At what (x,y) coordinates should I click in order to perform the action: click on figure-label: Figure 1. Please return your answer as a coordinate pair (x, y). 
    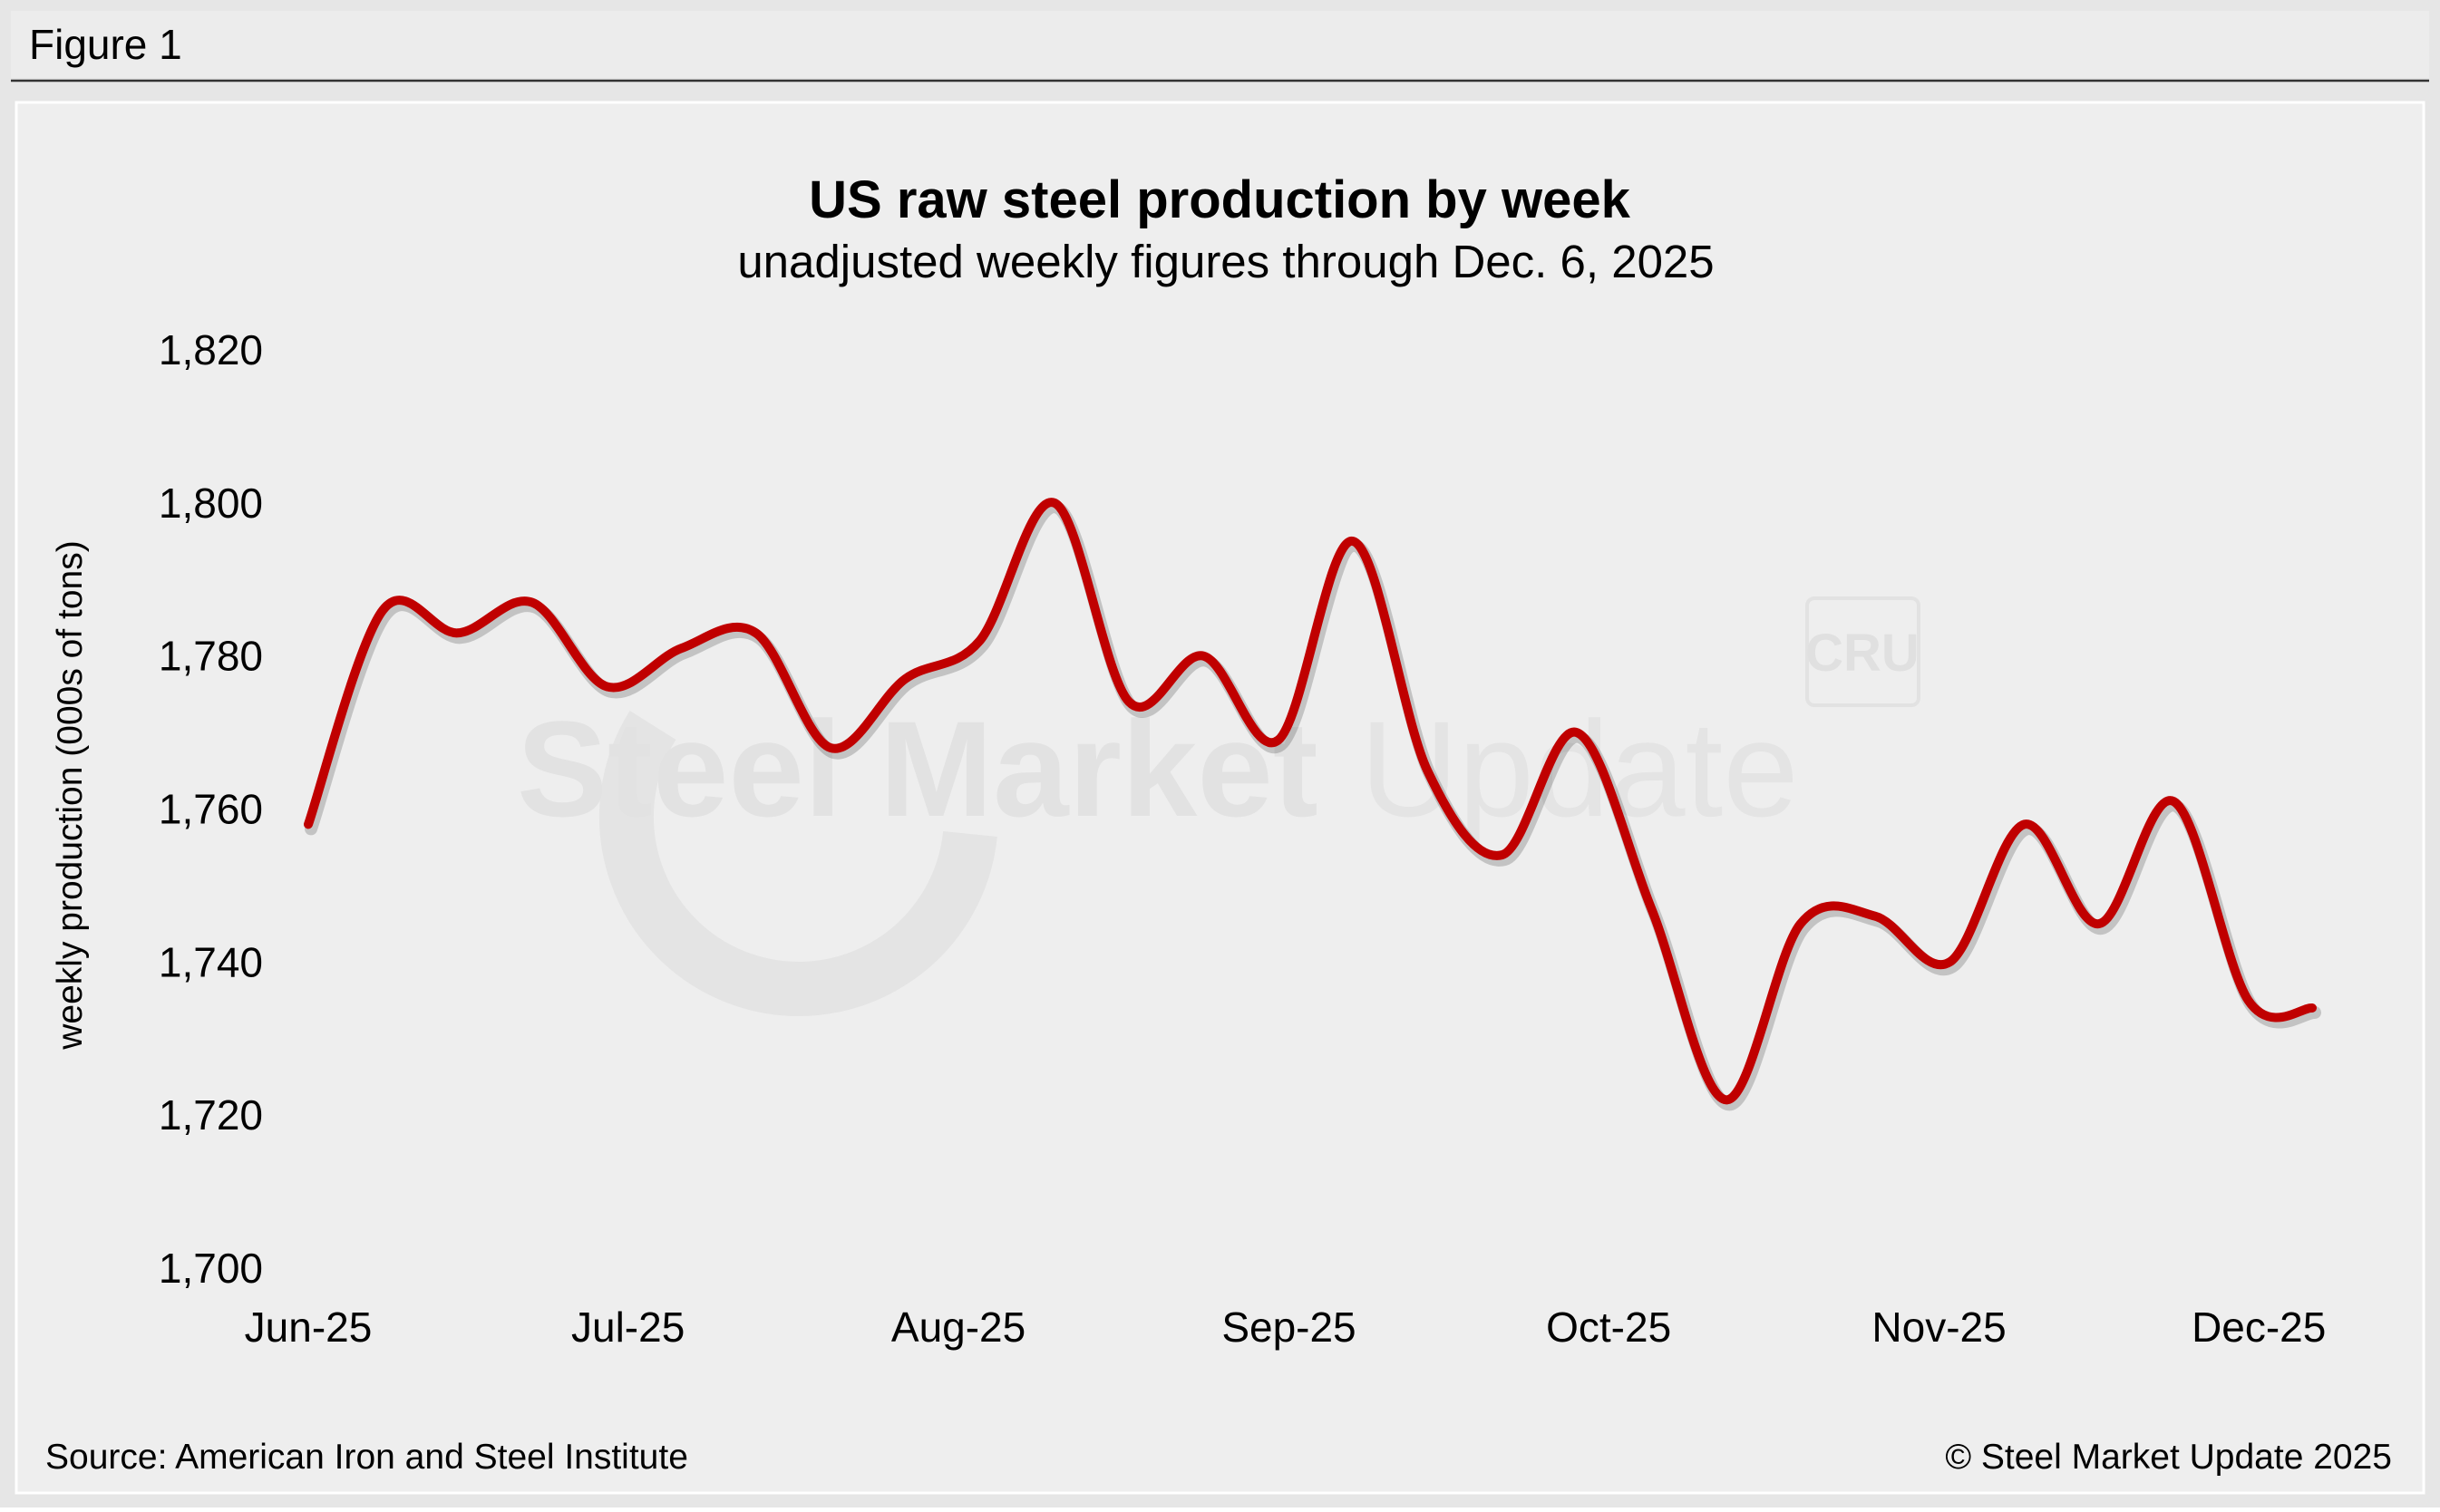
    Looking at the image, I should click on (105, 44).